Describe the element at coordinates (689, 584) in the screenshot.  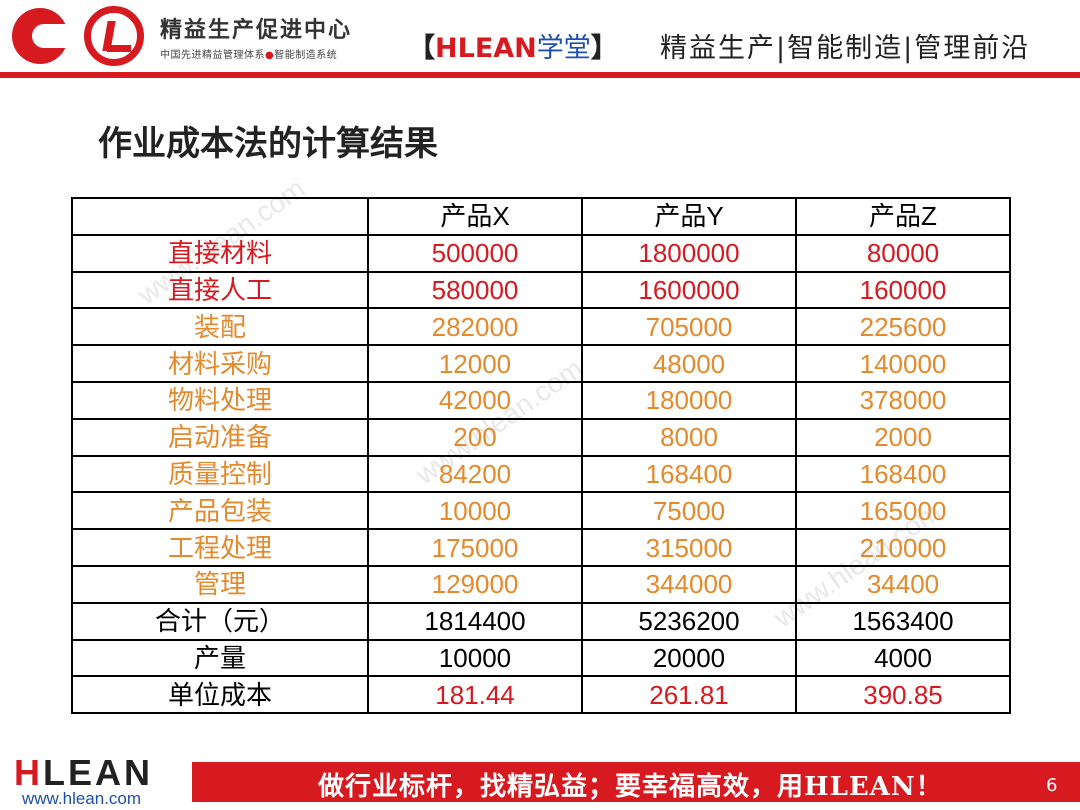
I see `value-cell-y: 344000` at that location.